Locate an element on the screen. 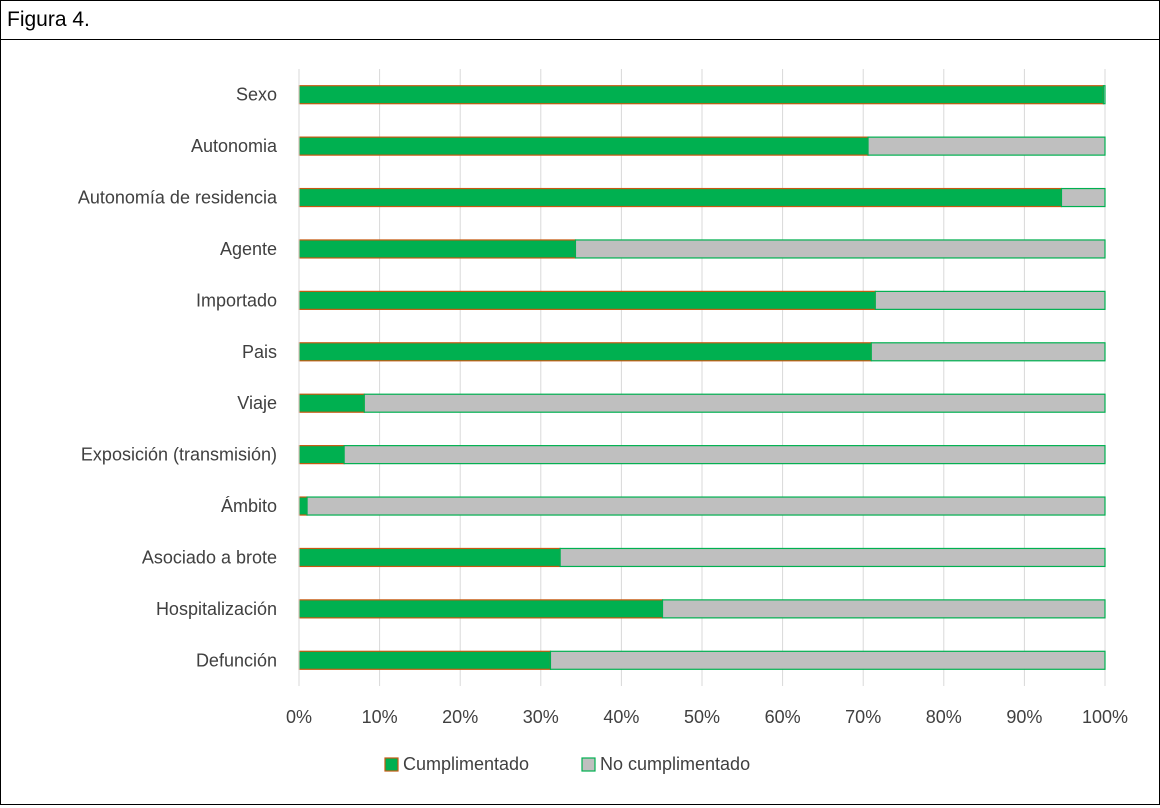  figure-title-bar: Figura 4. is located at coordinates (580, 20).